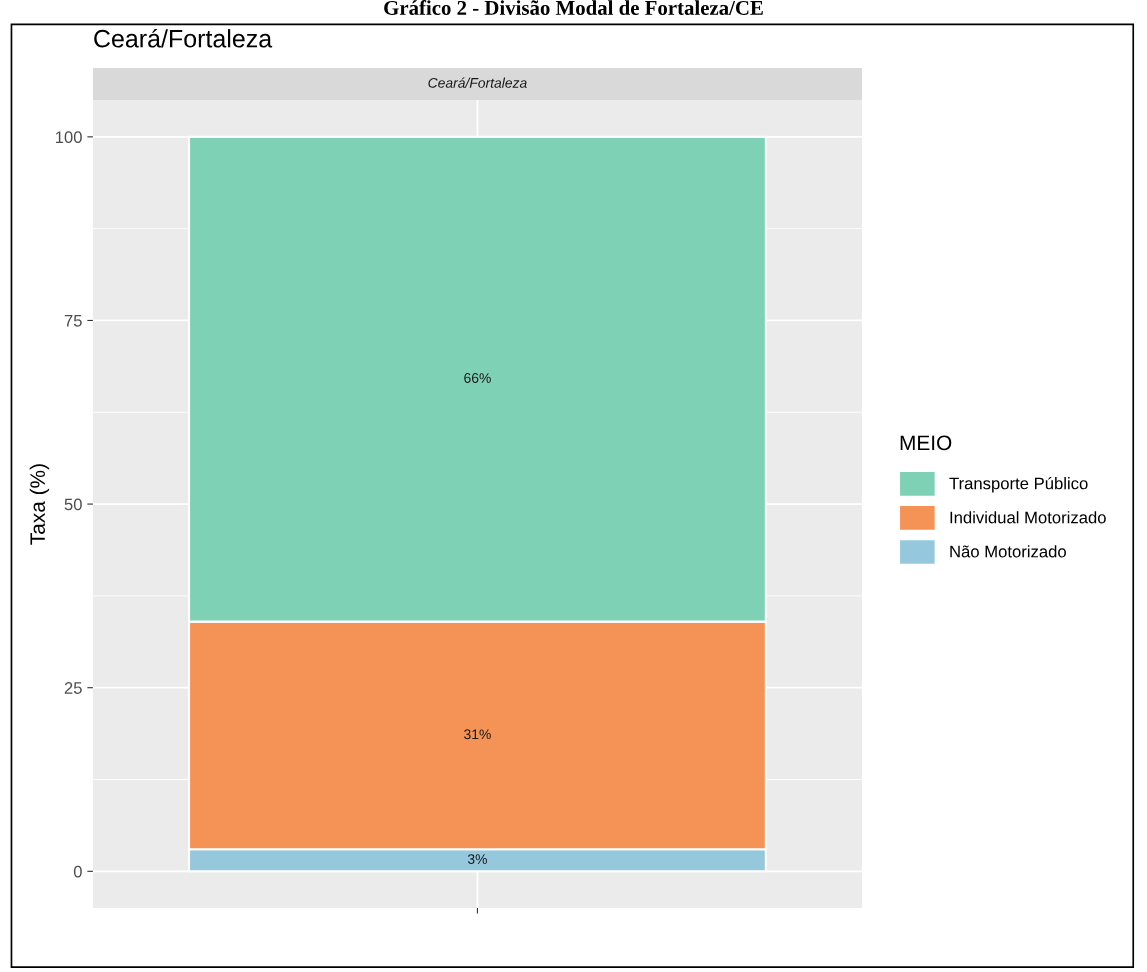  Describe the element at coordinates (477, 82) in the screenshot. I see `chart-subtitle: Ceará/Fortaleza` at that location.